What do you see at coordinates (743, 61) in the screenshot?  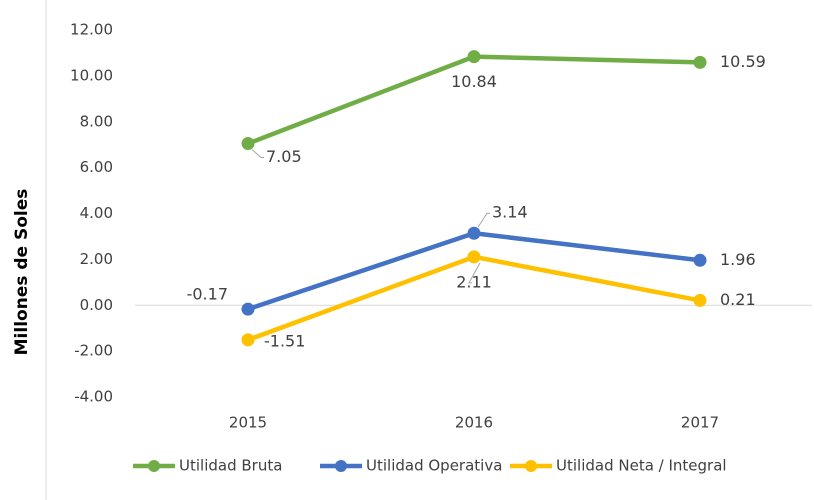 I see `data-label: 10.59` at bounding box center [743, 61].